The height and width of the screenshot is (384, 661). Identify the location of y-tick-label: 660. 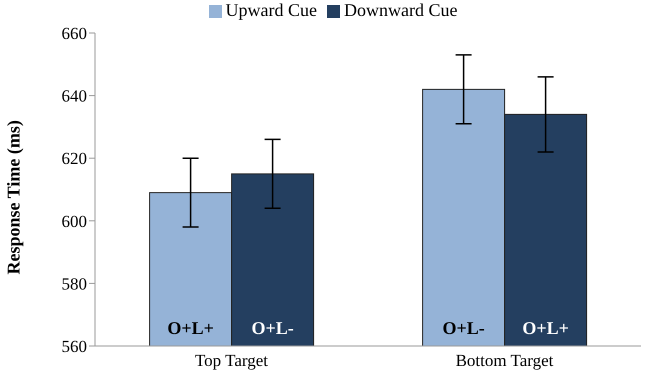
(74, 34).